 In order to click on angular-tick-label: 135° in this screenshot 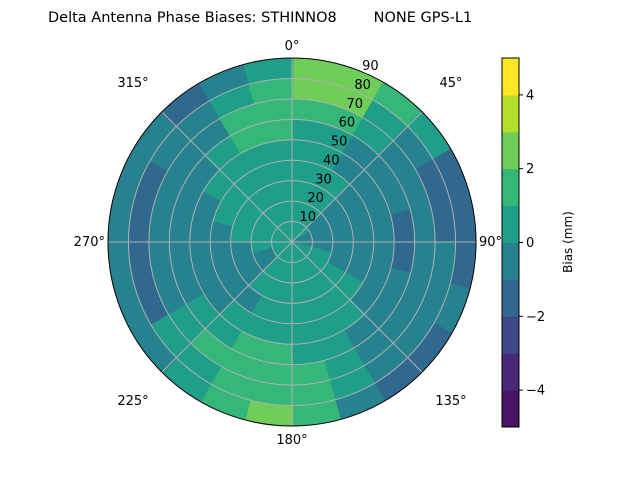, I will do `click(450, 401)`.